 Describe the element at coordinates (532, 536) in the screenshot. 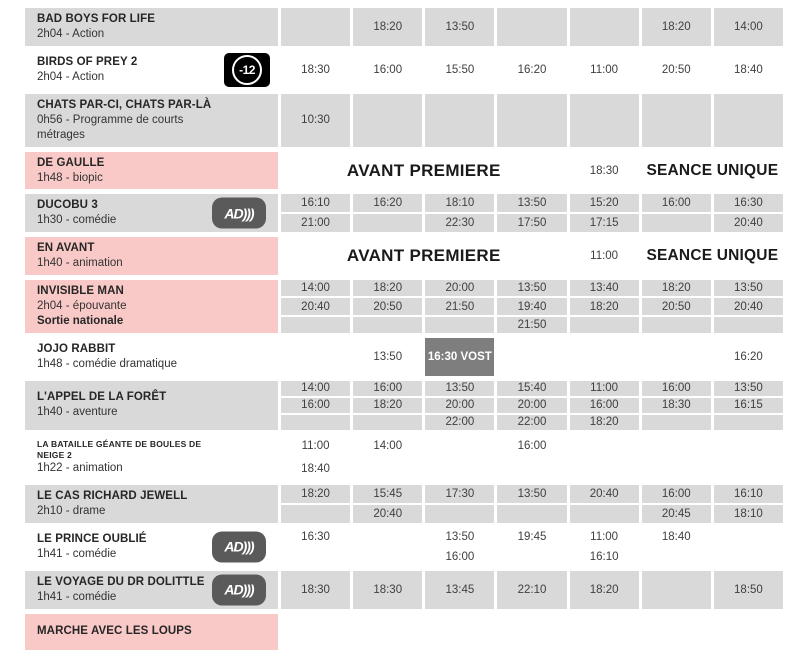

I see `showtime-cell: 19:45` at that location.